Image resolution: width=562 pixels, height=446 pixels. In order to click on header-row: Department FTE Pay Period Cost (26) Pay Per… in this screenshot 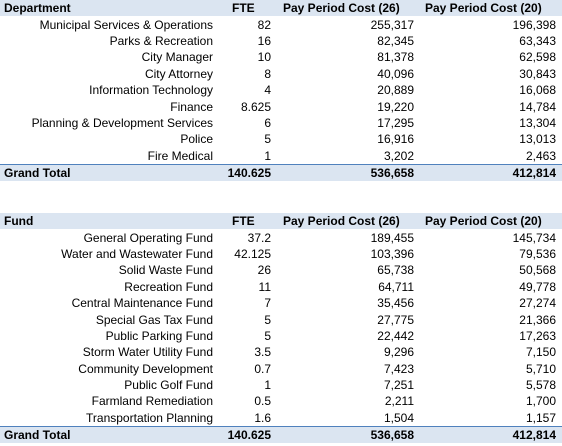, I will do `click(281, 8)`.